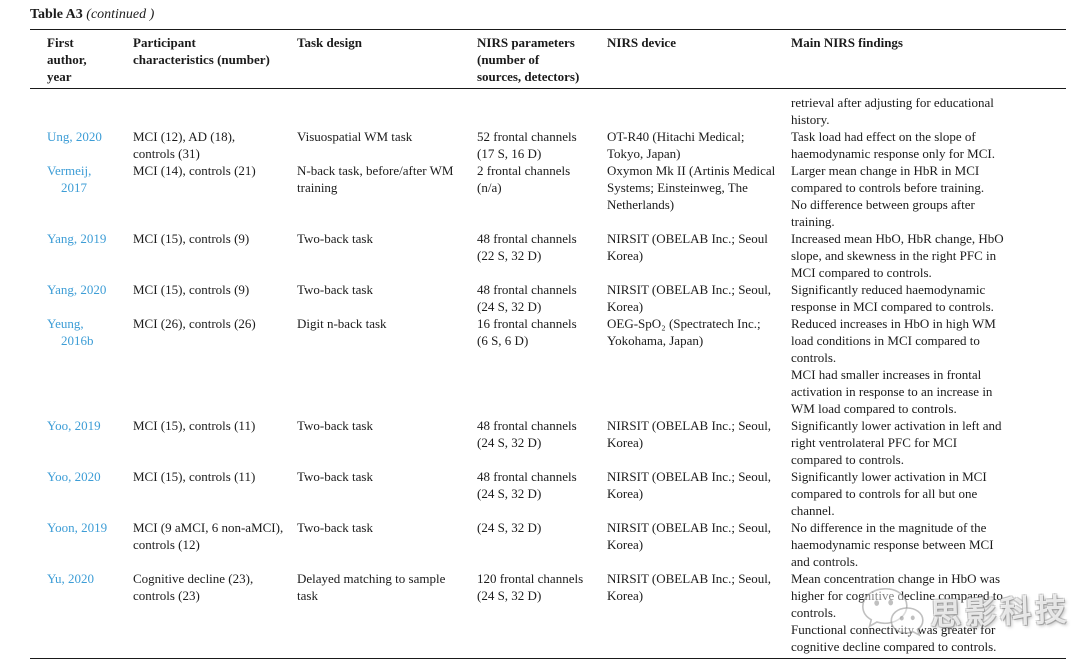 The height and width of the screenshot is (659, 1080). Describe the element at coordinates (355, 136) in the screenshot. I see `task-design-cell: Visuospatial WM task` at that location.